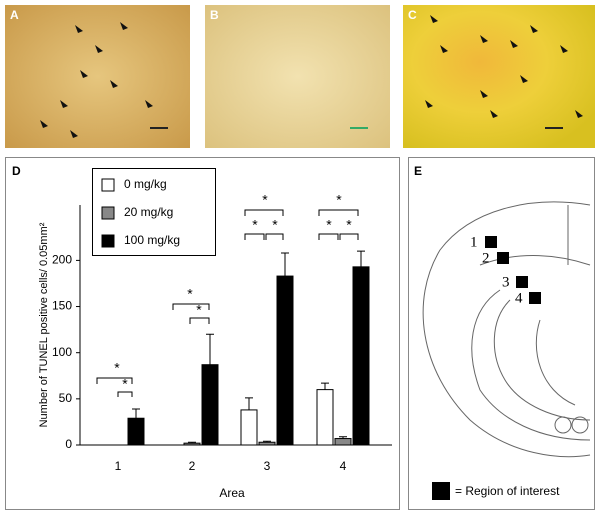  Describe the element at coordinates (97, 76) in the screenshot. I see `micrograph-a` at that location.